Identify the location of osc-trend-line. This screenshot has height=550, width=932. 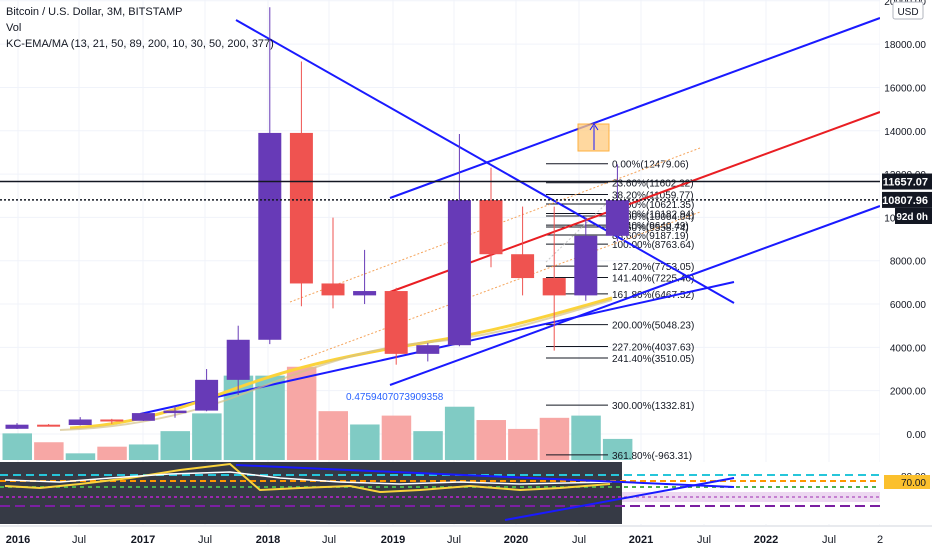
(485, 476).